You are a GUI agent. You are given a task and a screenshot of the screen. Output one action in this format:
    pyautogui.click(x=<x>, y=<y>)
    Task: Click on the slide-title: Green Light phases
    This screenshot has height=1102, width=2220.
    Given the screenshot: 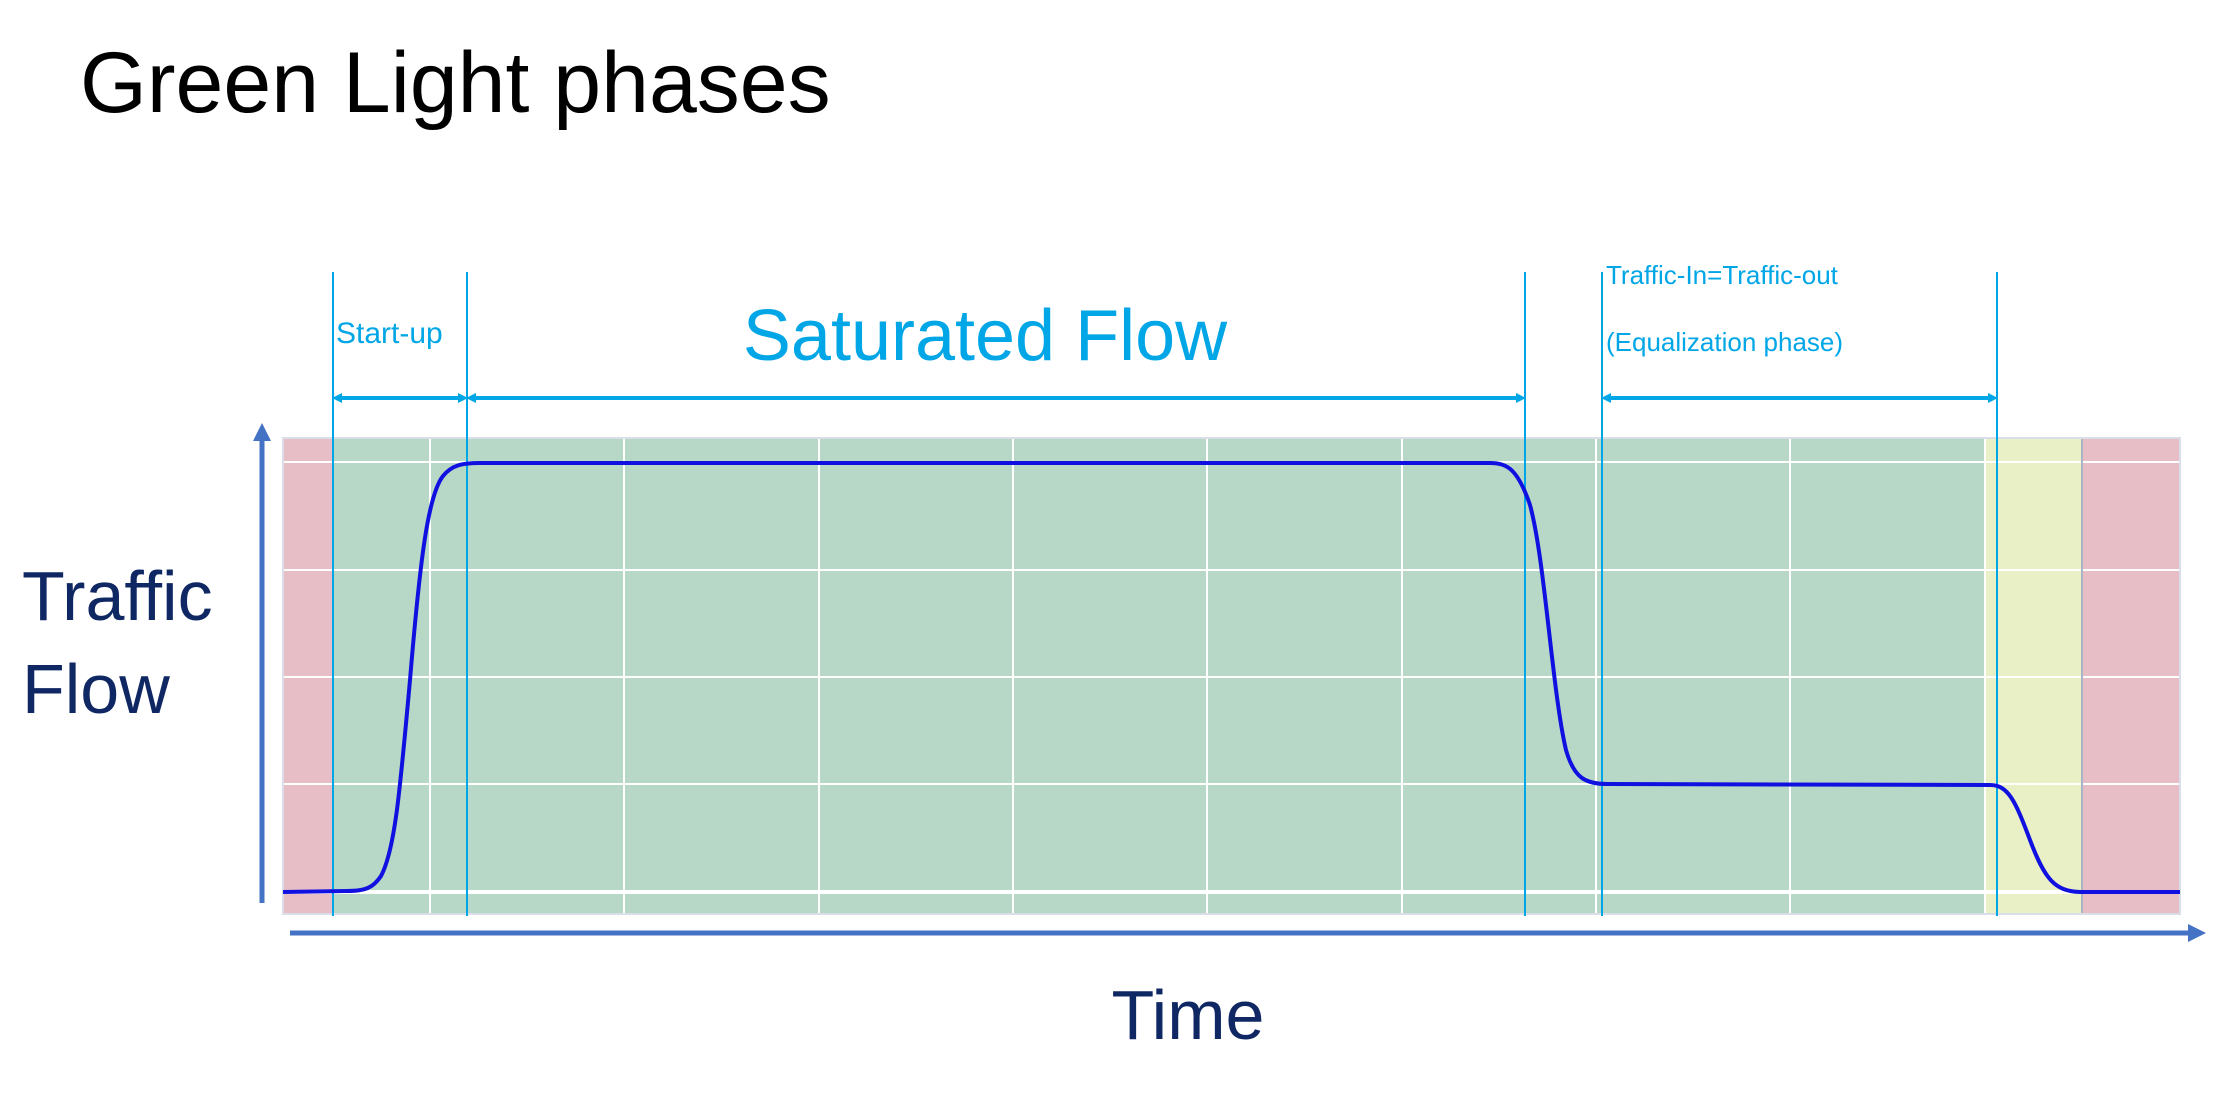 What is the action you would take?
    pyautogui.click(x=455, y=83)
    